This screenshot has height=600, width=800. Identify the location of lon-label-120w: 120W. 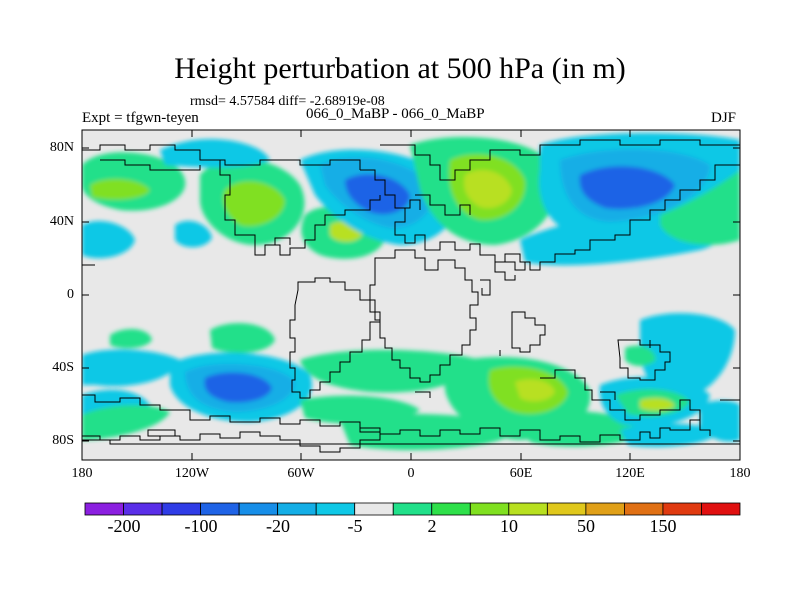
(192, 473).